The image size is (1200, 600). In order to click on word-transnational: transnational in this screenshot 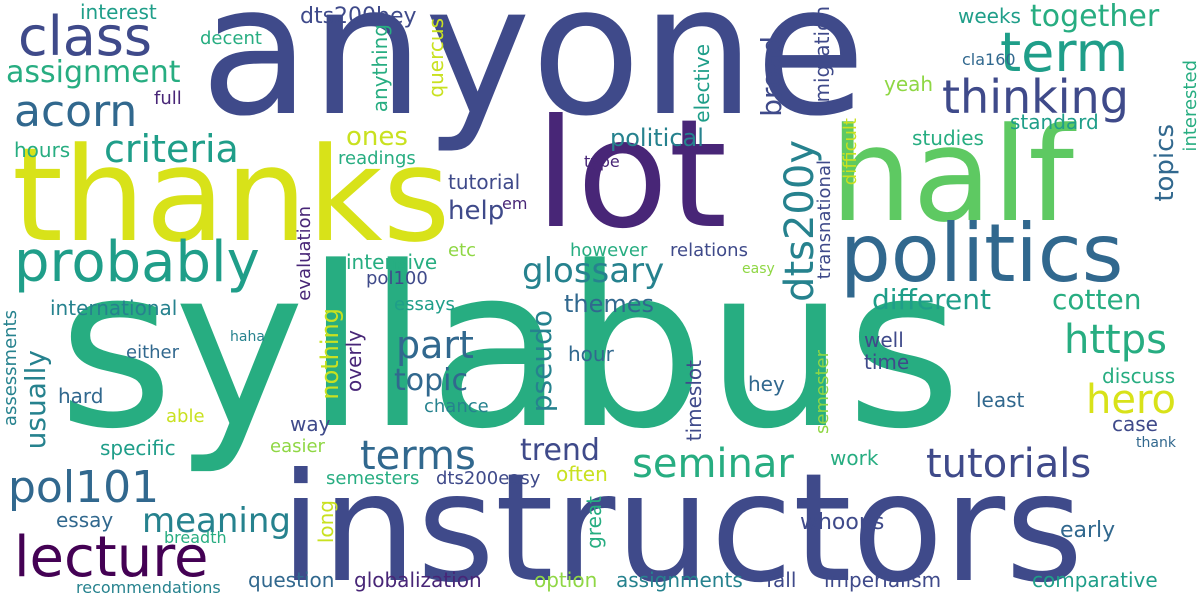, I will do `click(824, 220)`.